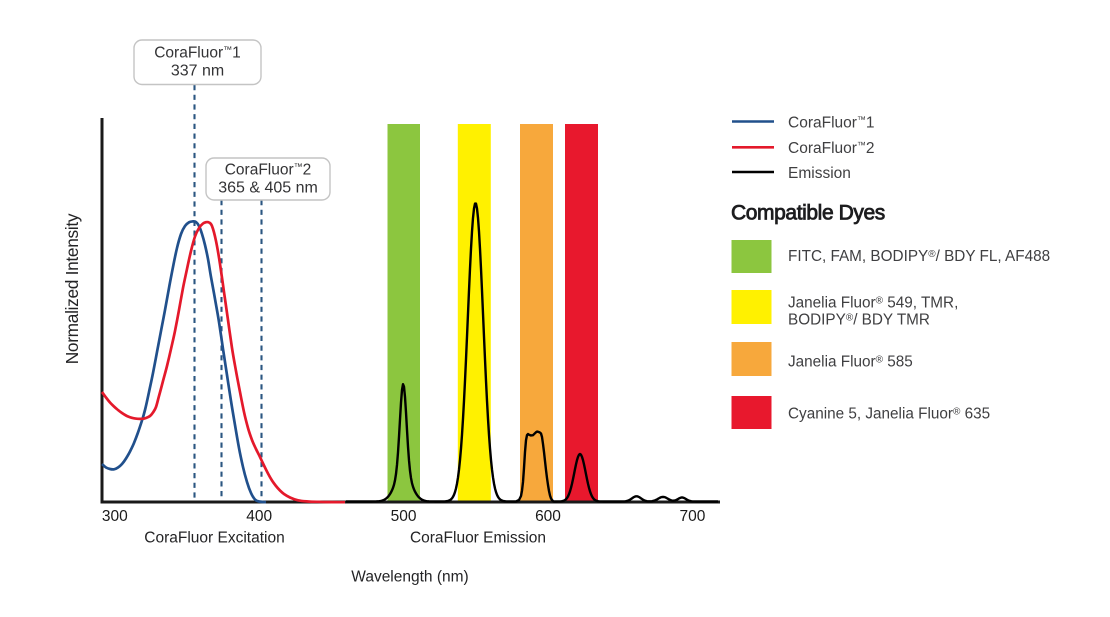 The height and width of the screenshot is (617, 1110). Describe the element at coordinates (889, 414) in the screenshot. I see `svg-text: Cyanine 5, Janelia Fluor® 635` at that location.